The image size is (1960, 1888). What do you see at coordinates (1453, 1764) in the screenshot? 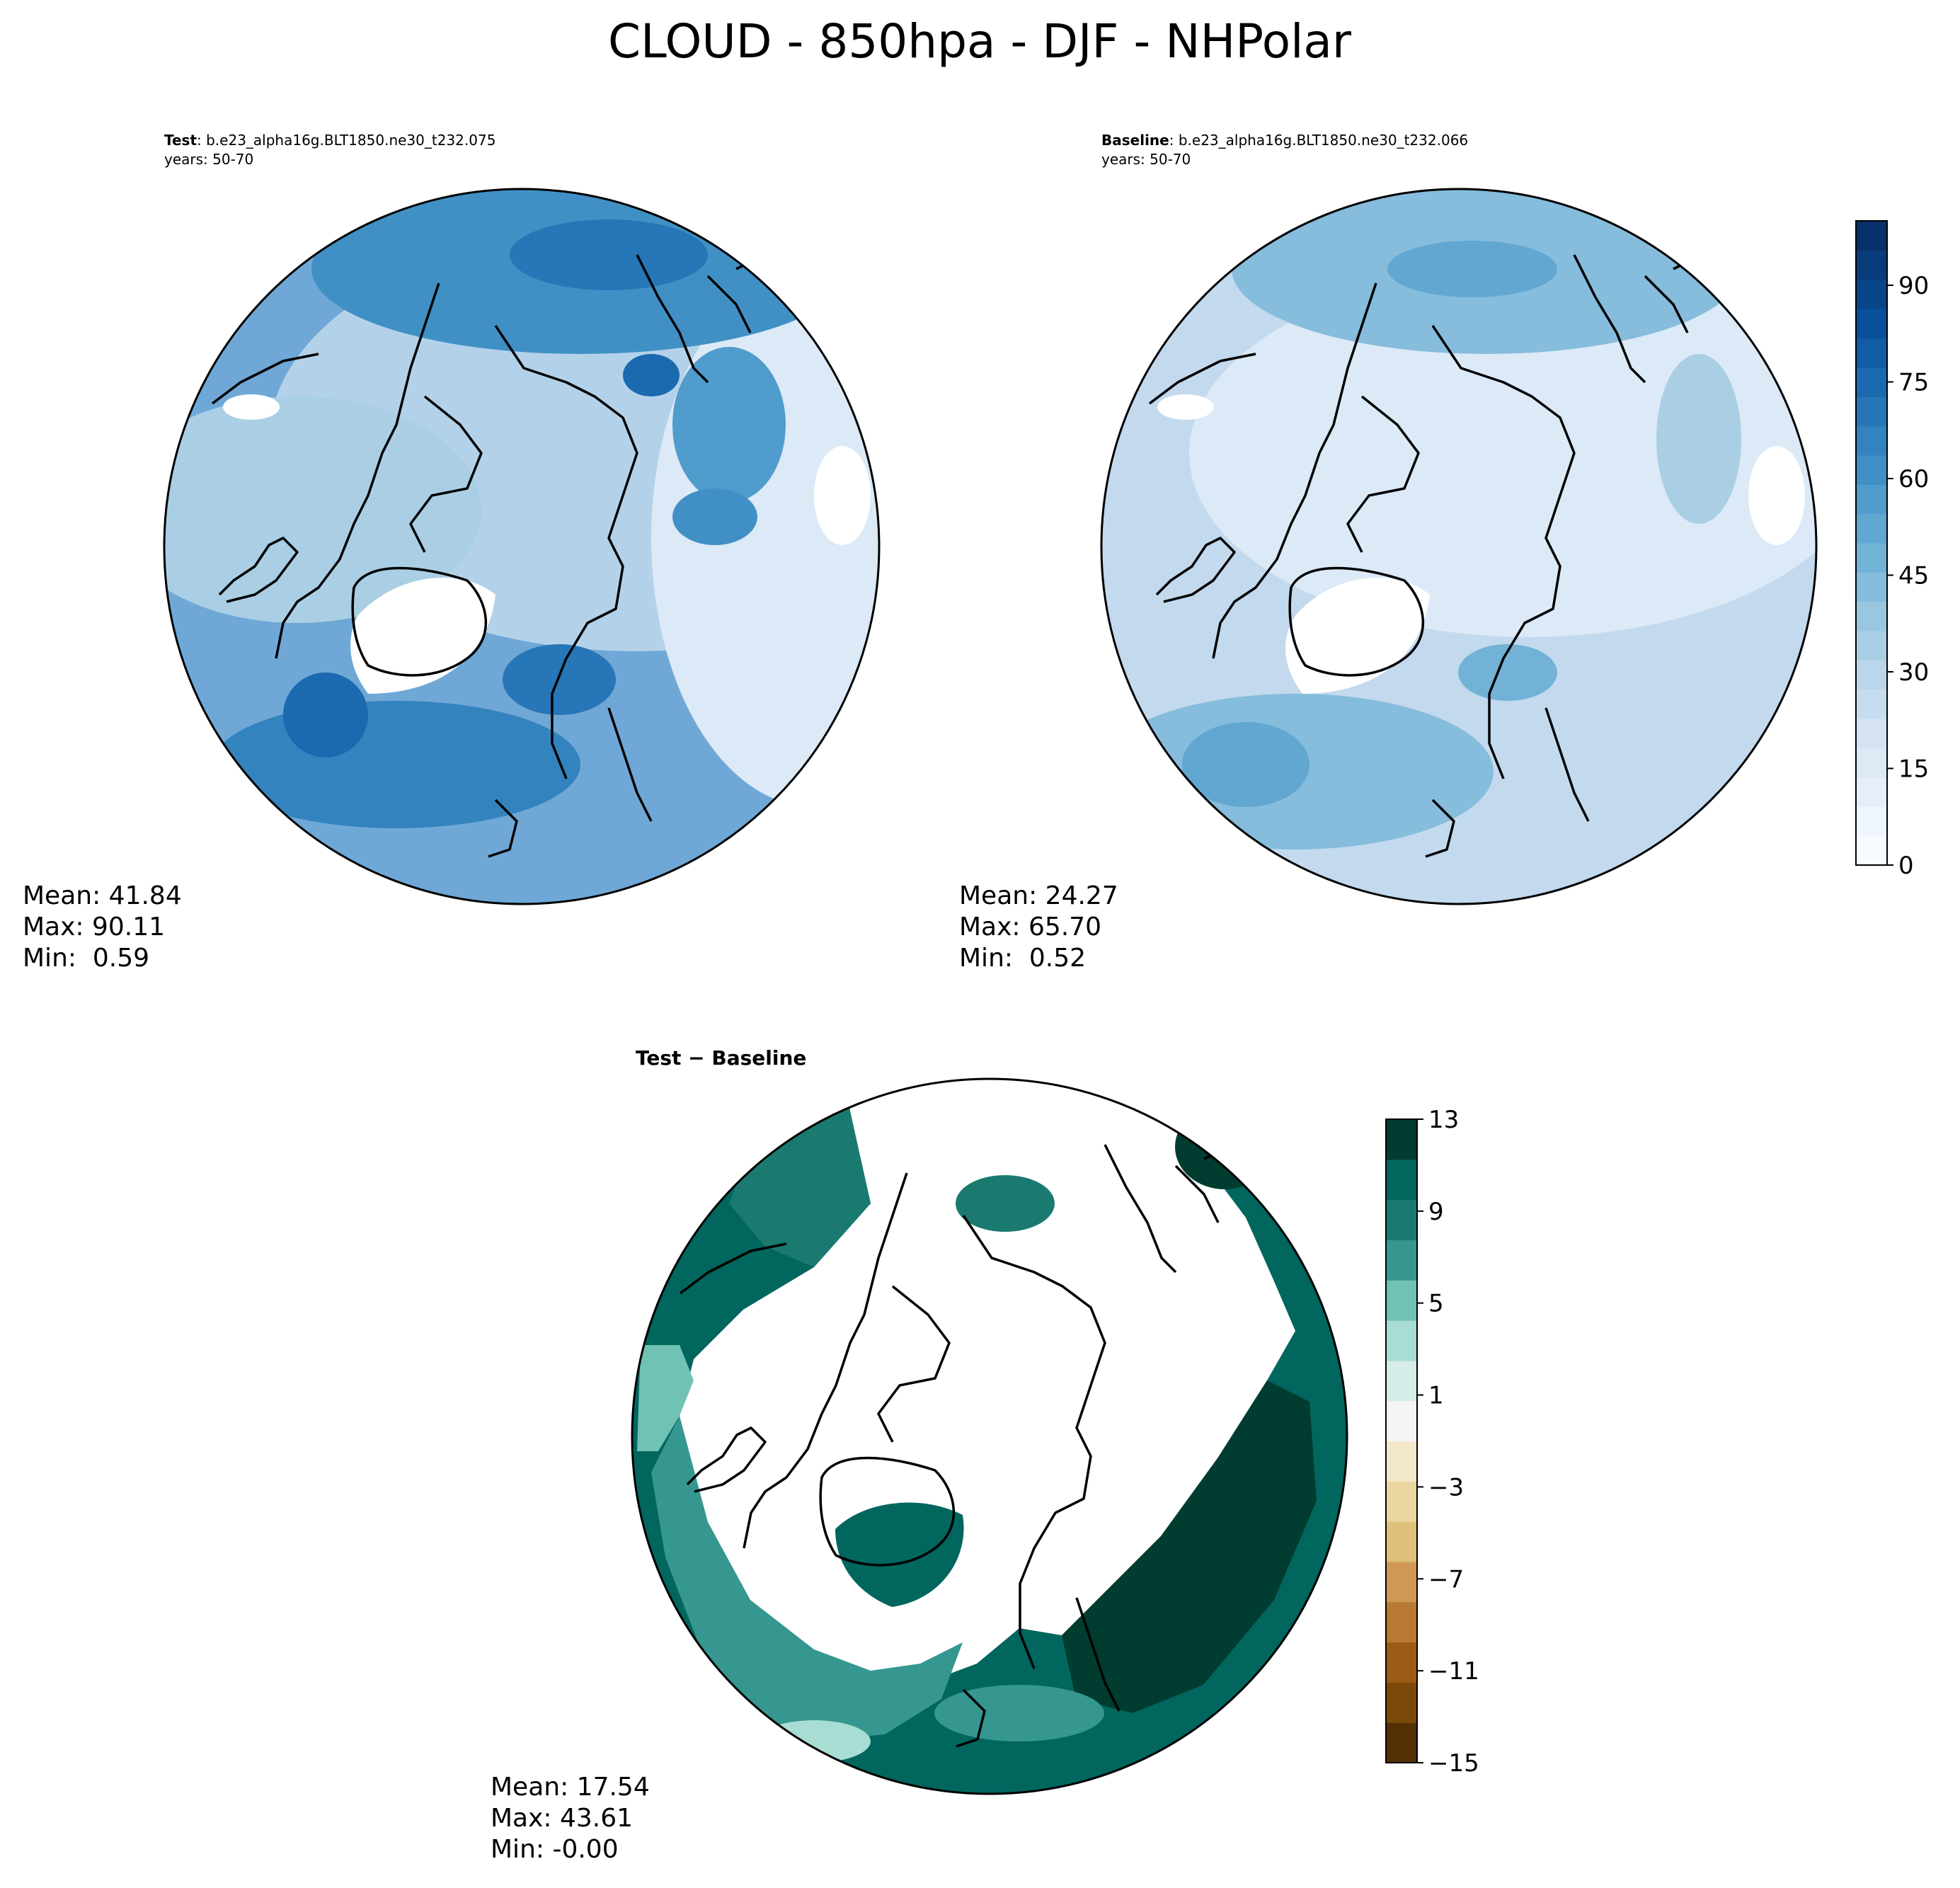
I see `brbg-colorbar-tick-label: −15` at bounding box center [1453, 1764].